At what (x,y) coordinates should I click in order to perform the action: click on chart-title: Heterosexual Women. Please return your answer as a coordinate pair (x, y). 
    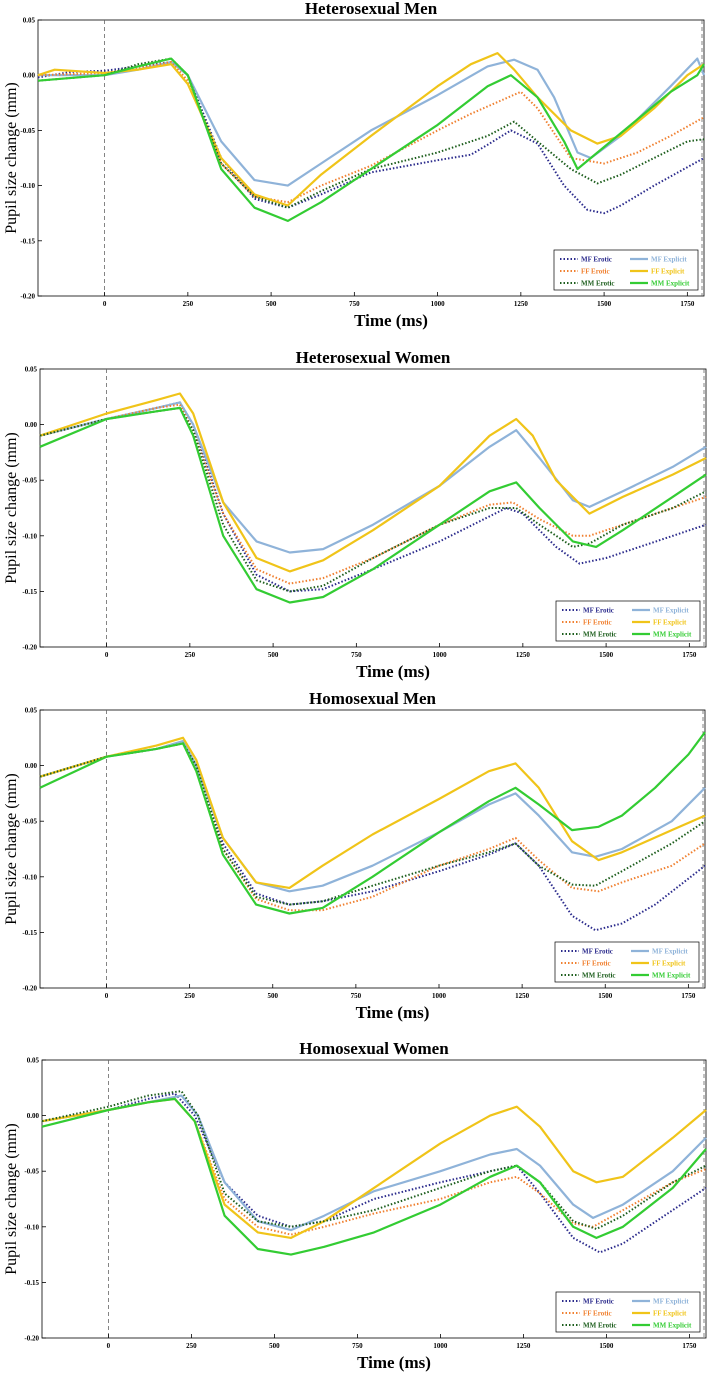
    Looking at the image, I should click on (373, 357).